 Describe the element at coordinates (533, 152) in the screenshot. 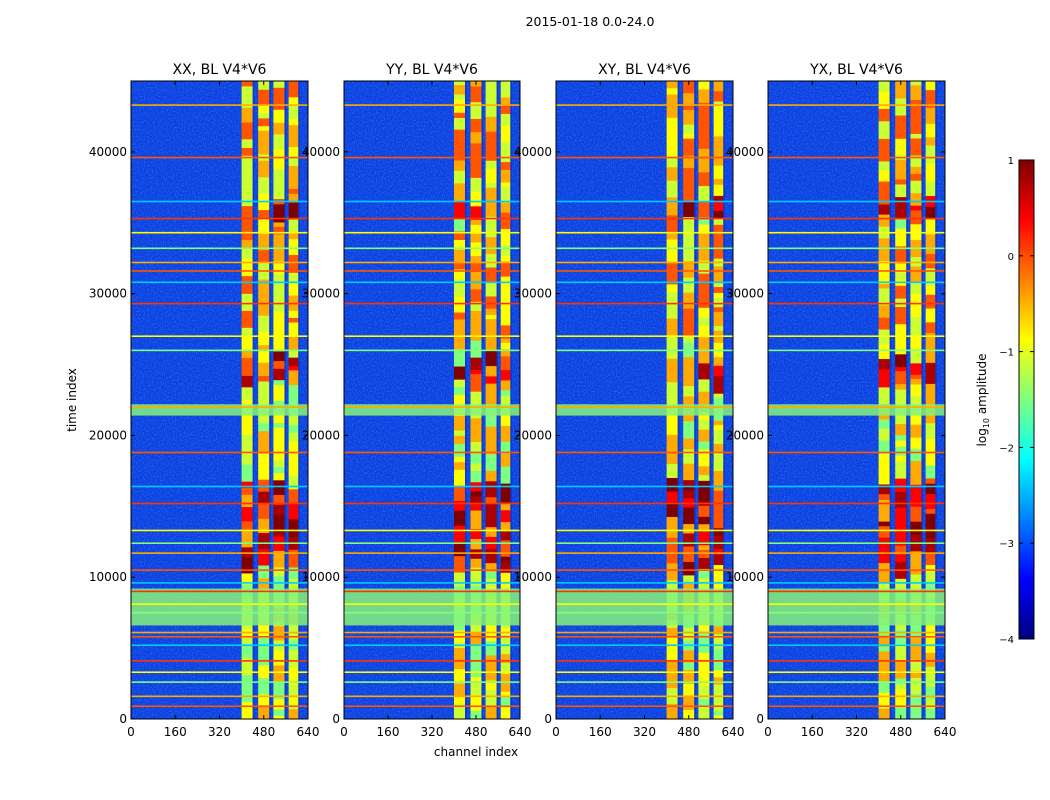

I see `y-tick-label: 40000` at that location.